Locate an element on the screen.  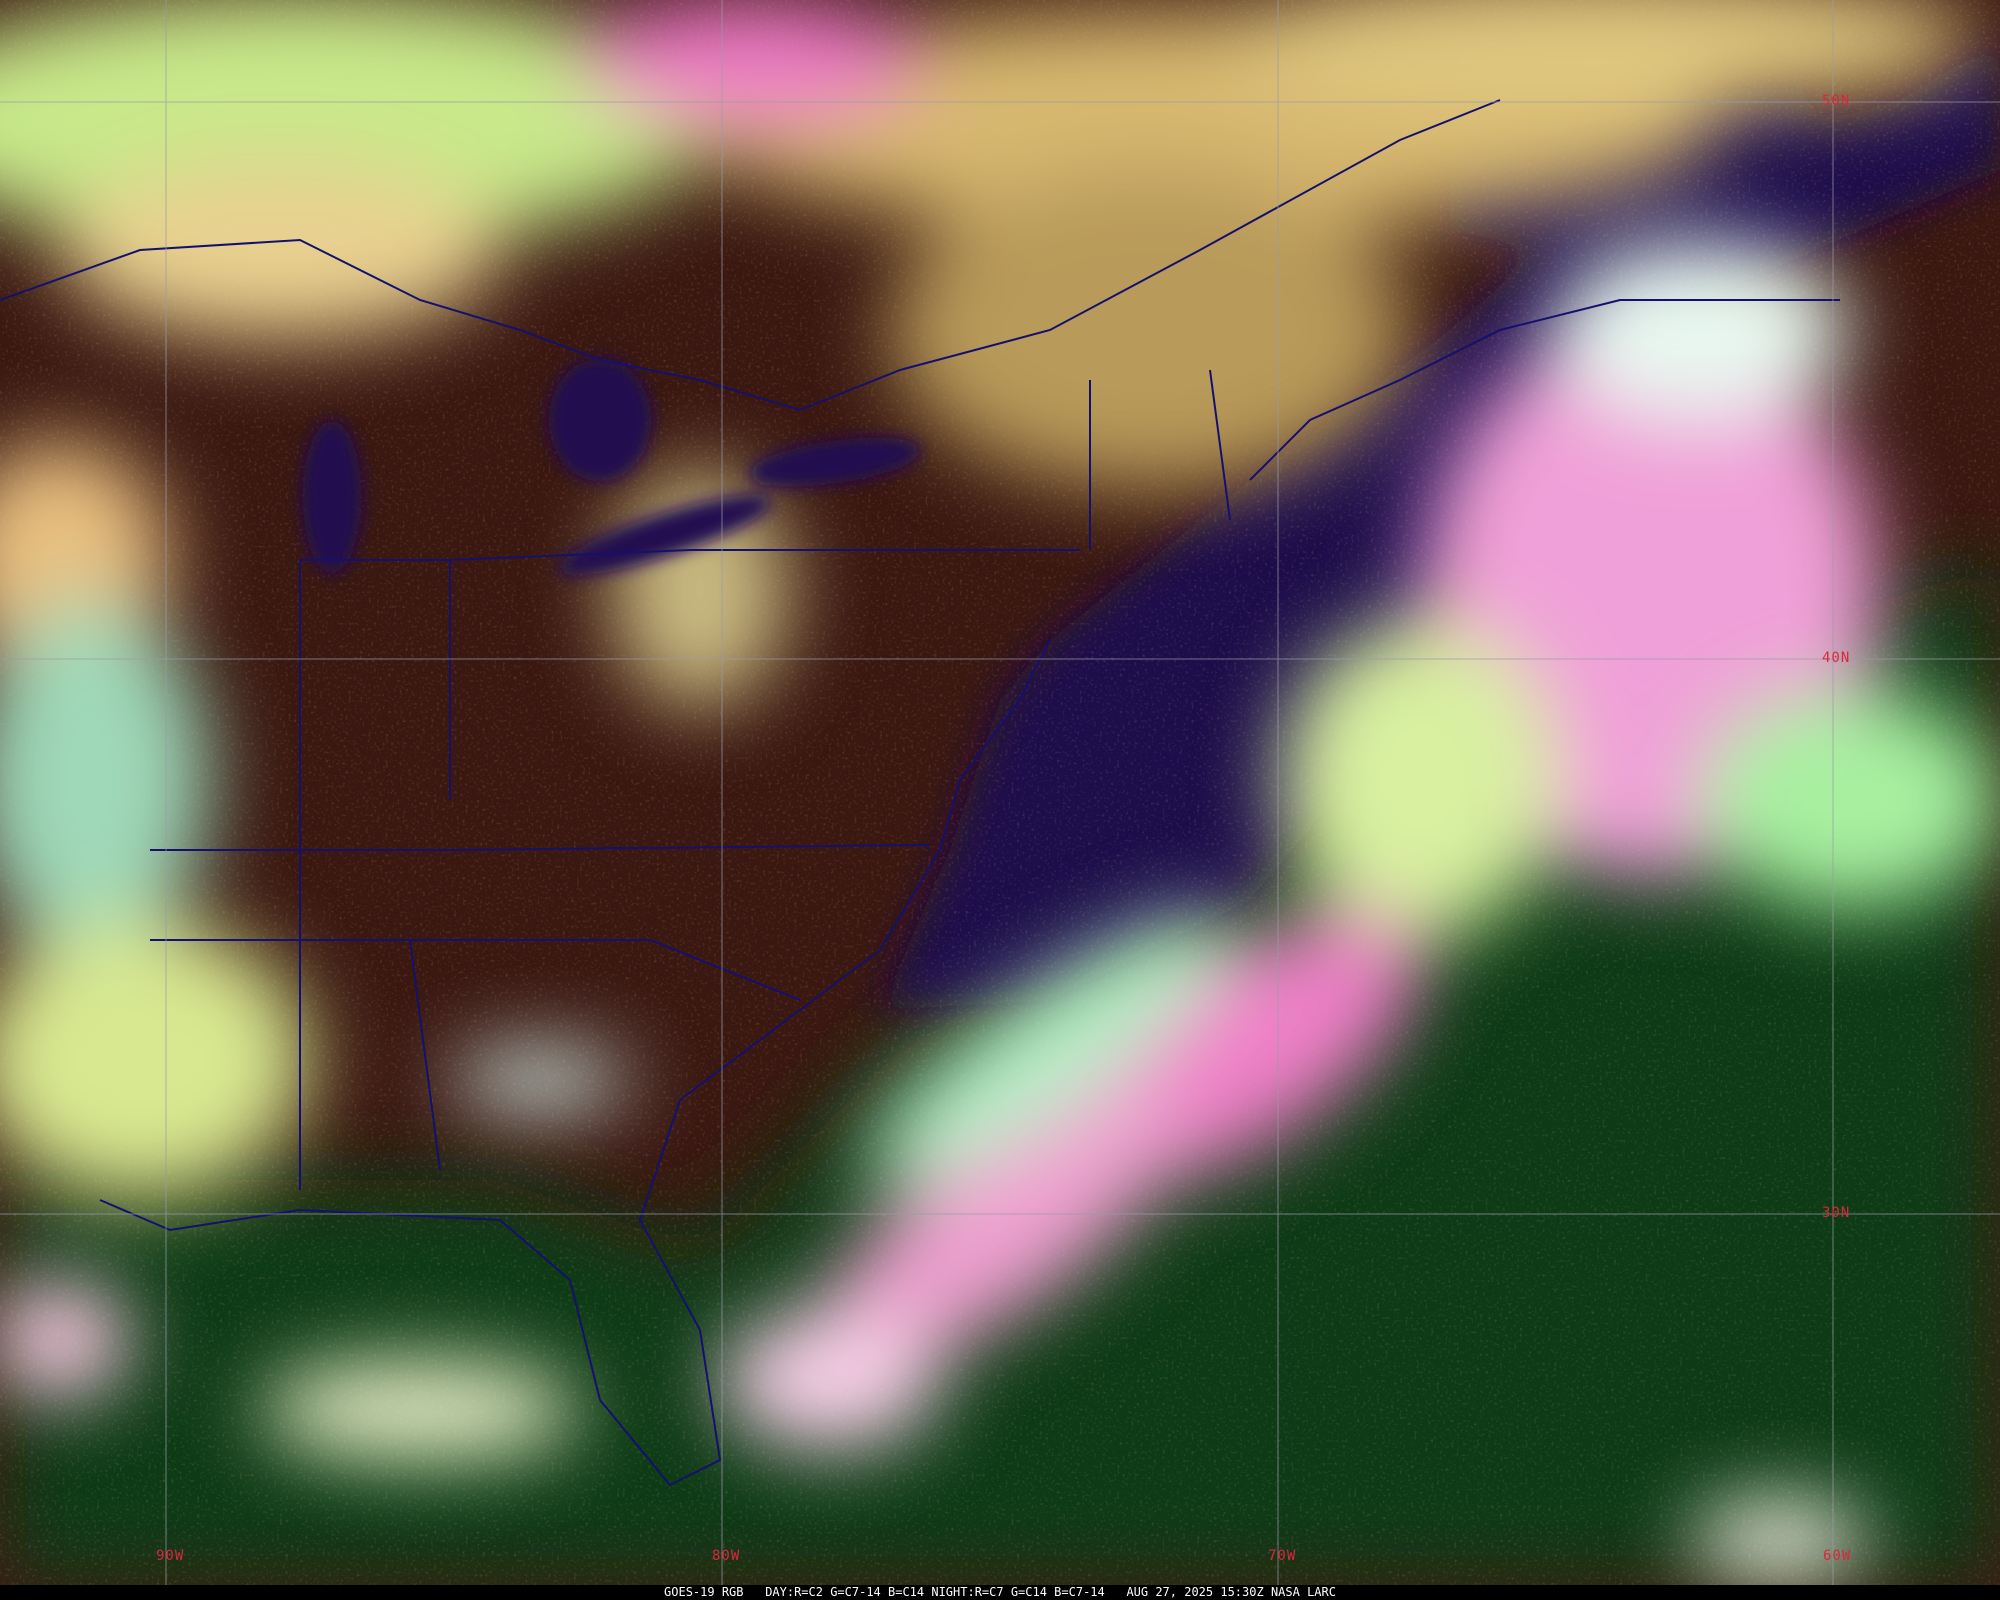
great-lakes is located at coordinates (612, 467).